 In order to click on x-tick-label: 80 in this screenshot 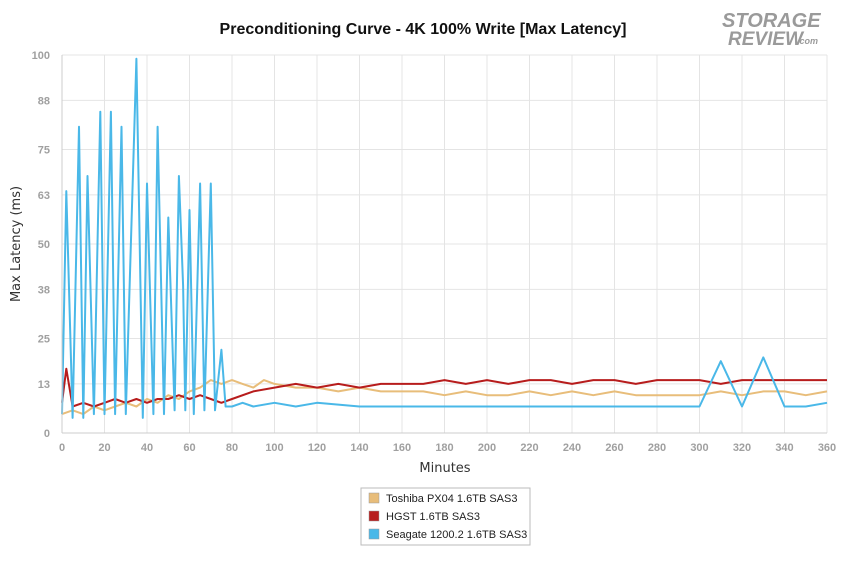, I will do `click(232, 448)`.